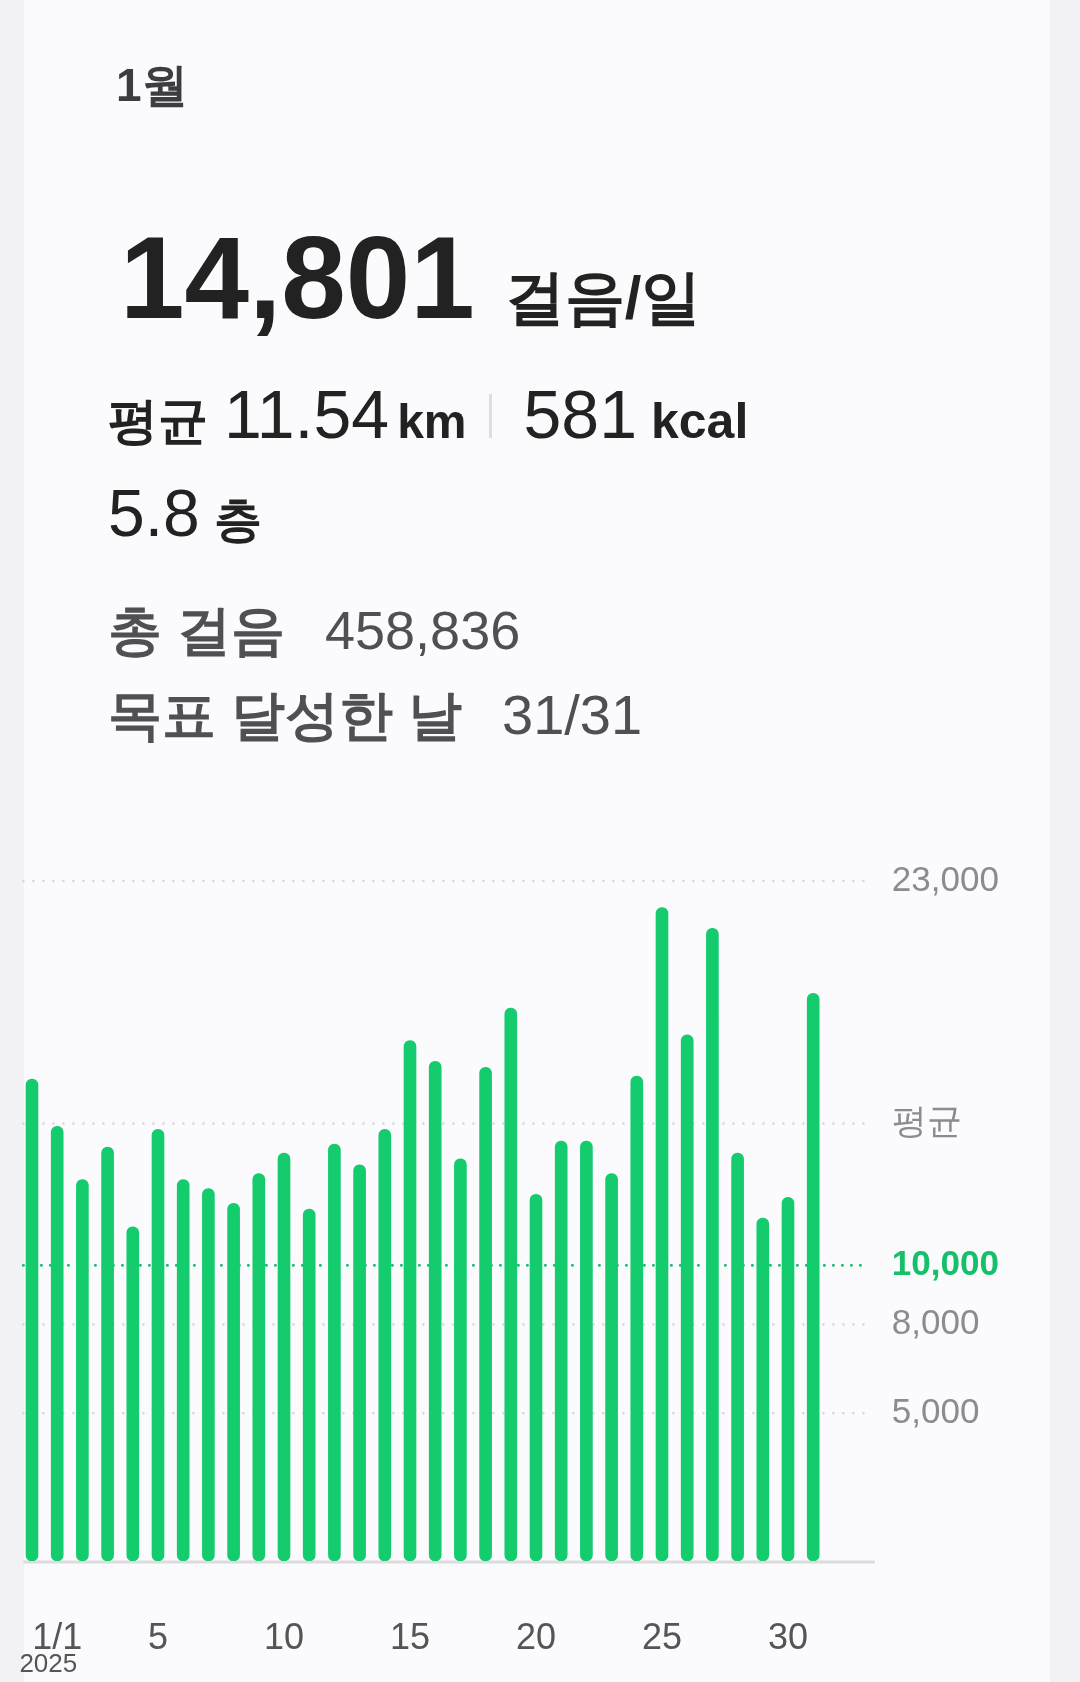 The width and height of the screenshot is (1080, 1682). Describe the element at coordinates (603, 297) in the screenshot. I see `text: 걸음/일` at that location.